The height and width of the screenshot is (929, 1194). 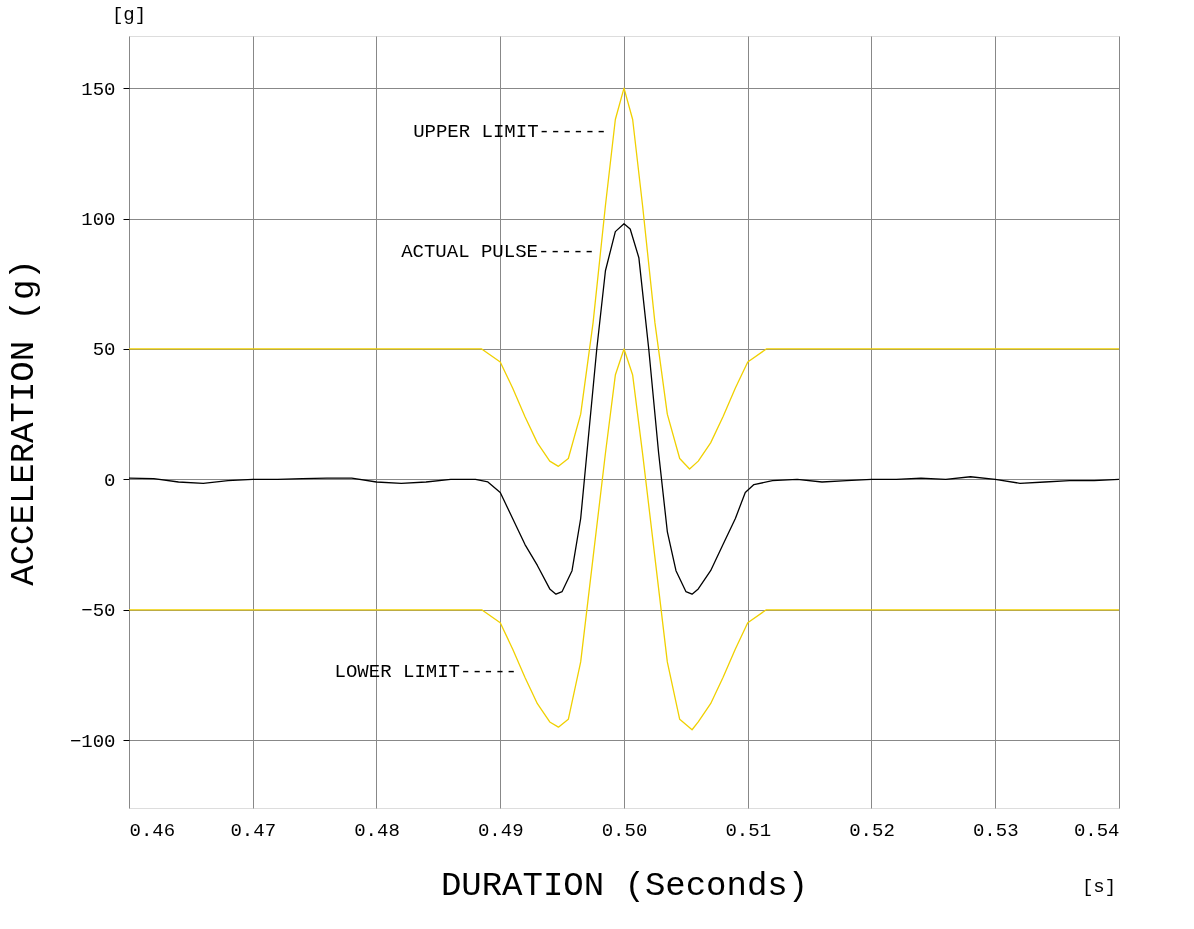 What do you see at coordinates (748, 830) in the screenshot?
I see `x-tick-label: 0.51` at bounding box center [748, 830].